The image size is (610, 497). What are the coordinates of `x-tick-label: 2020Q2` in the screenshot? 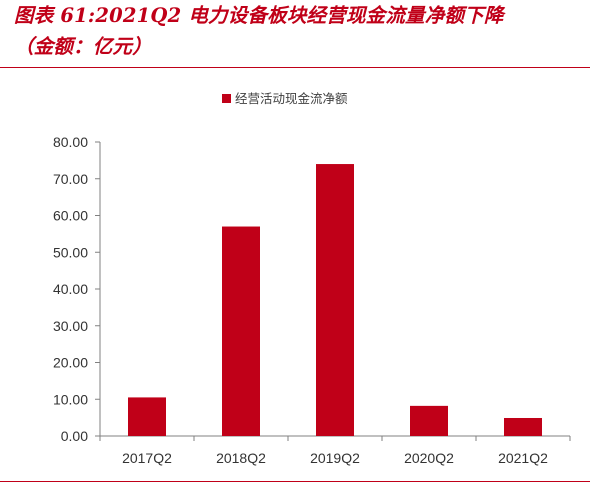 It's located at (429, 458).